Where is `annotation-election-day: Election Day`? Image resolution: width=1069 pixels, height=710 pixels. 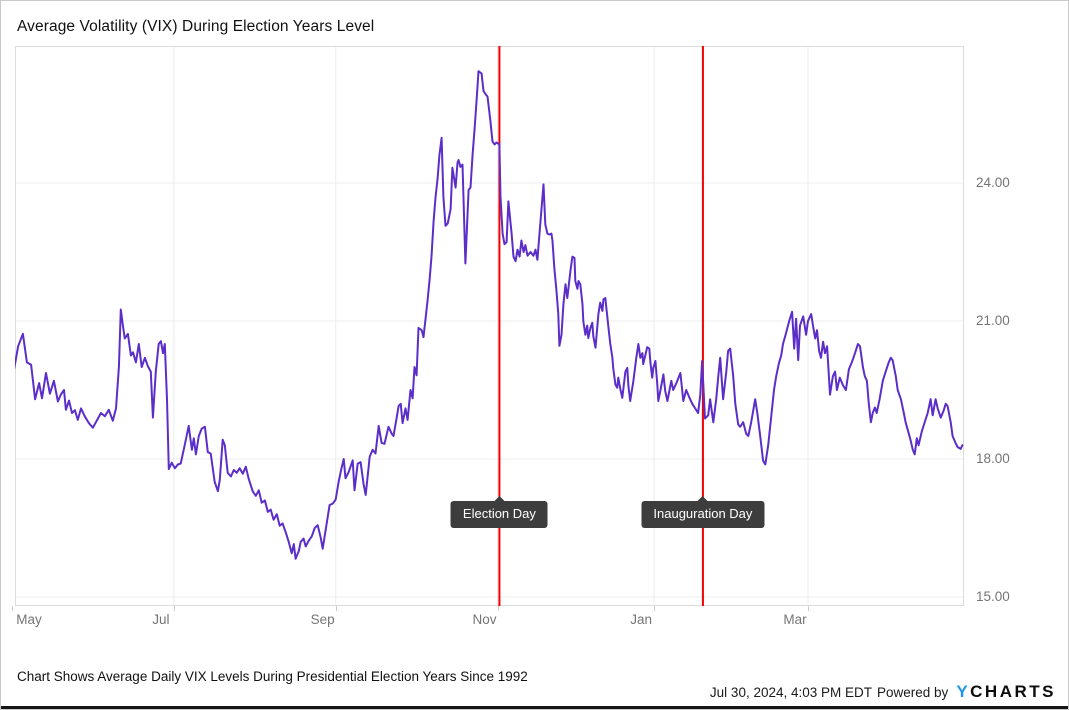 annotation-election-day: Election Day is located at coordinates (499, 512).